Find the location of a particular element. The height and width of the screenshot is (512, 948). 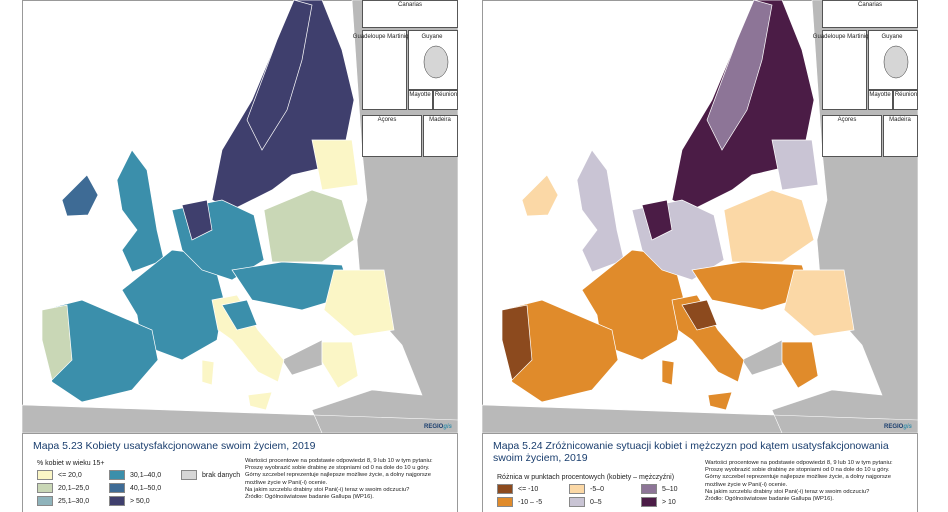

inset-label: Guadeloupe Martinique is located at coordinates (384, 37).